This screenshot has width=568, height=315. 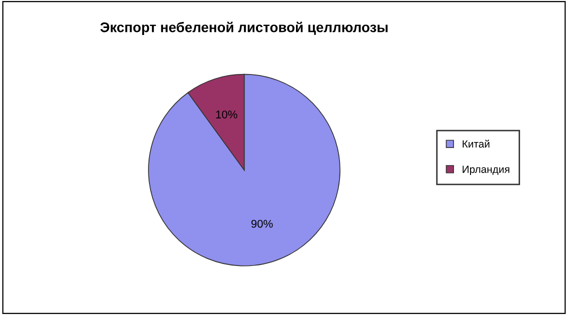 What do you see at coordinates (227, 114) in the screenshot?
I see `data-label: 10%` at bounding box center [227, 114].